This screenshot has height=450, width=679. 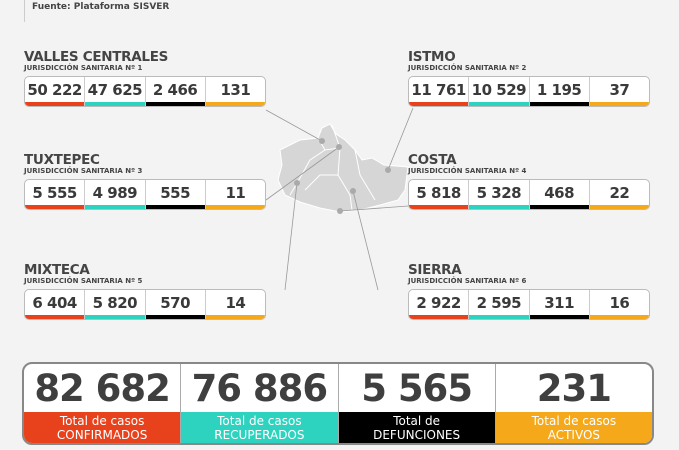 I want to click on region-stat: 10 529, so click(x=499, y=91).